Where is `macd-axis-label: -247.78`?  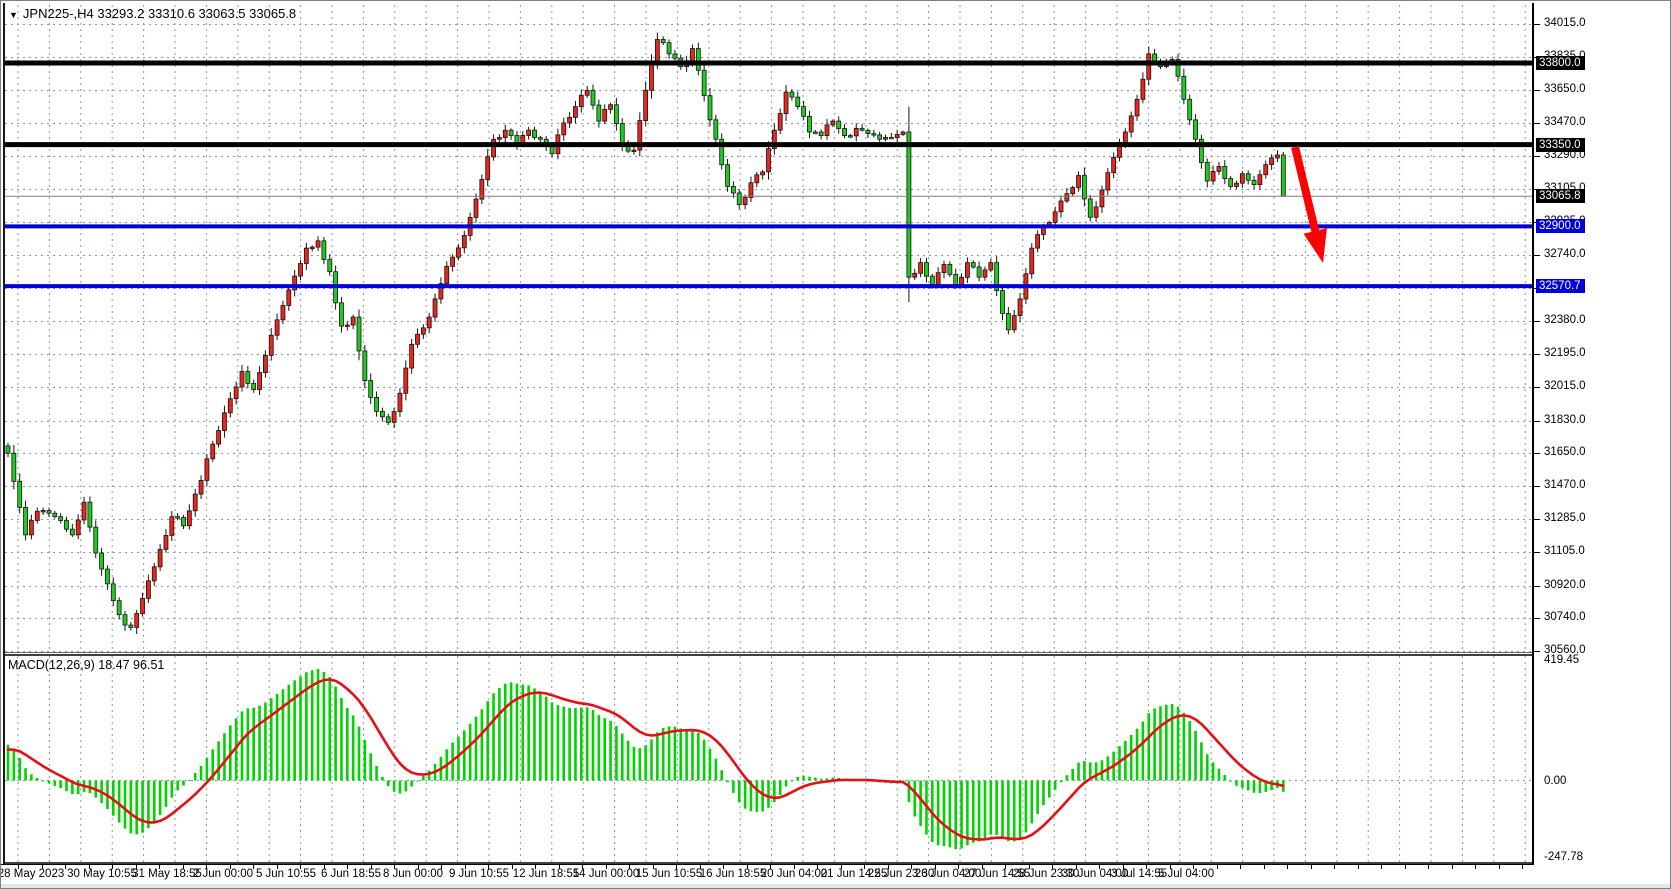
macd-axis-label: -247.78 is located at coordinates (1564, 857).